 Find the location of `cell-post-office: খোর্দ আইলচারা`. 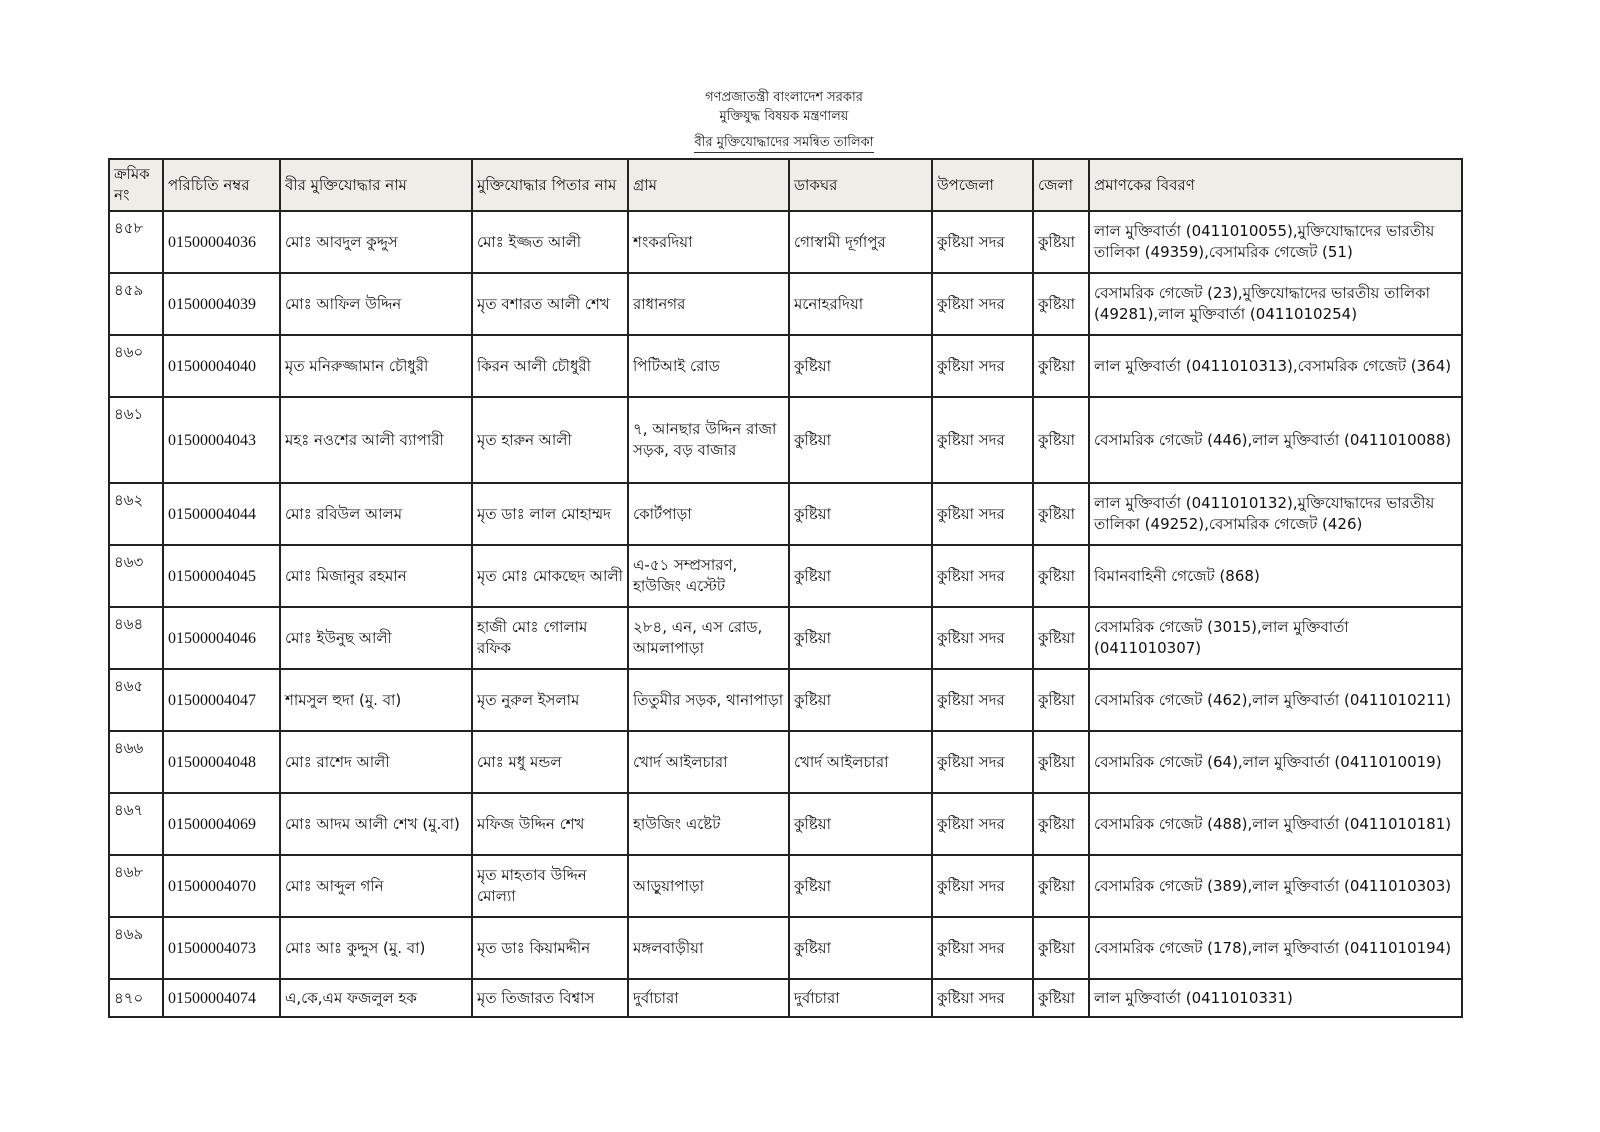

cell-post-office: খোর্দ আইলচারা is located at coordinates (860, 762).